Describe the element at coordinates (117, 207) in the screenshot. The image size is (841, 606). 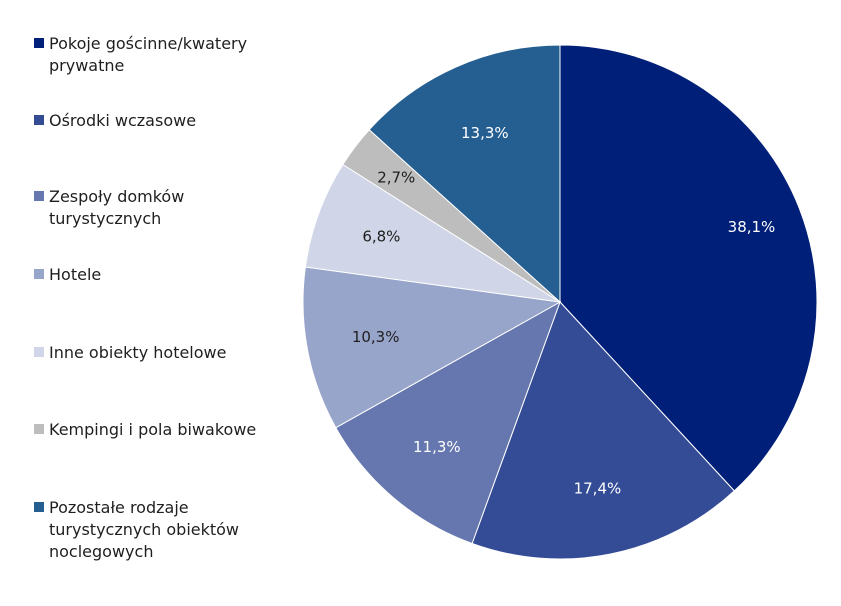
I see `legend-label: Zespoły domków turystycznych` at that location.